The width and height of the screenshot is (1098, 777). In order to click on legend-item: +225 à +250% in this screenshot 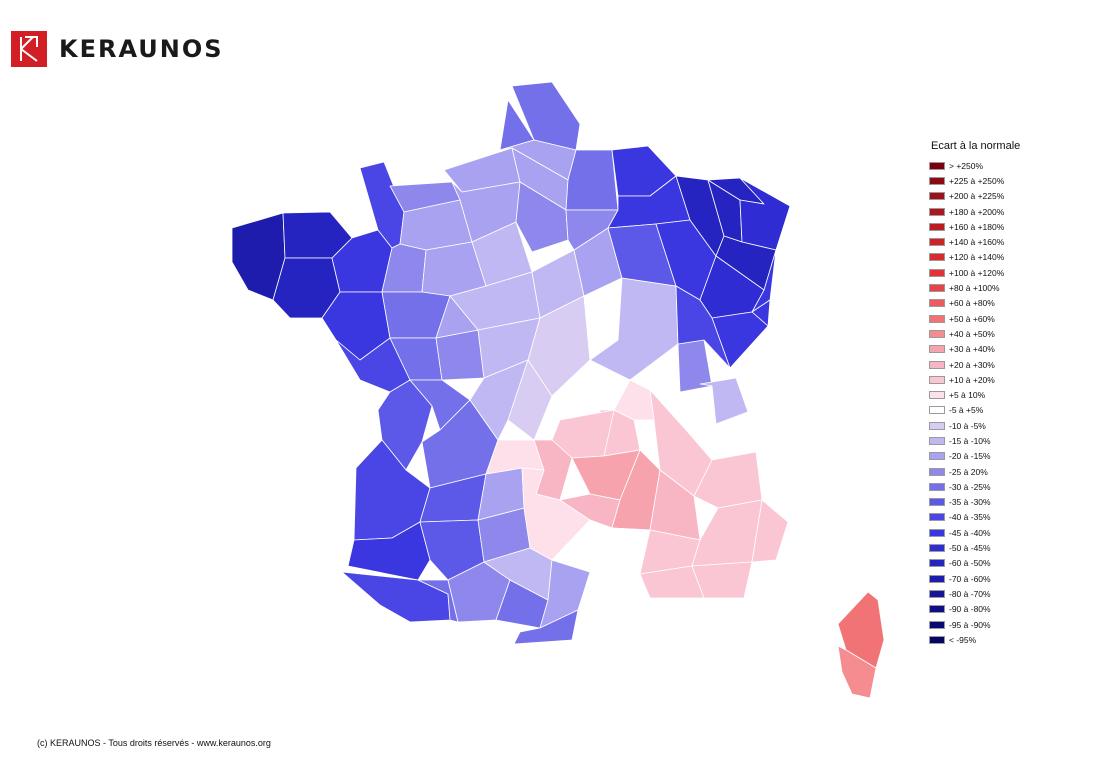, I will do `click(974, 180)`.